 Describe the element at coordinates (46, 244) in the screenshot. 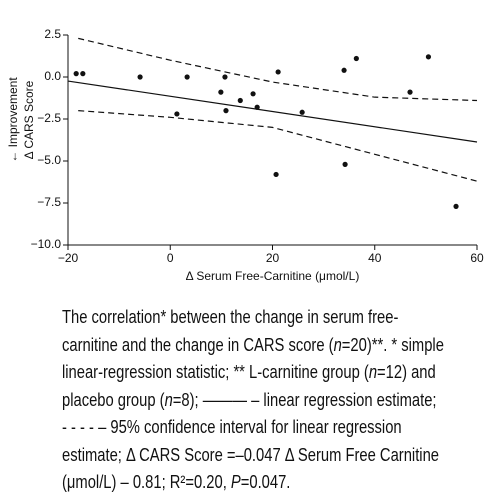

I see `y-tick-label: −10.0` at that location.